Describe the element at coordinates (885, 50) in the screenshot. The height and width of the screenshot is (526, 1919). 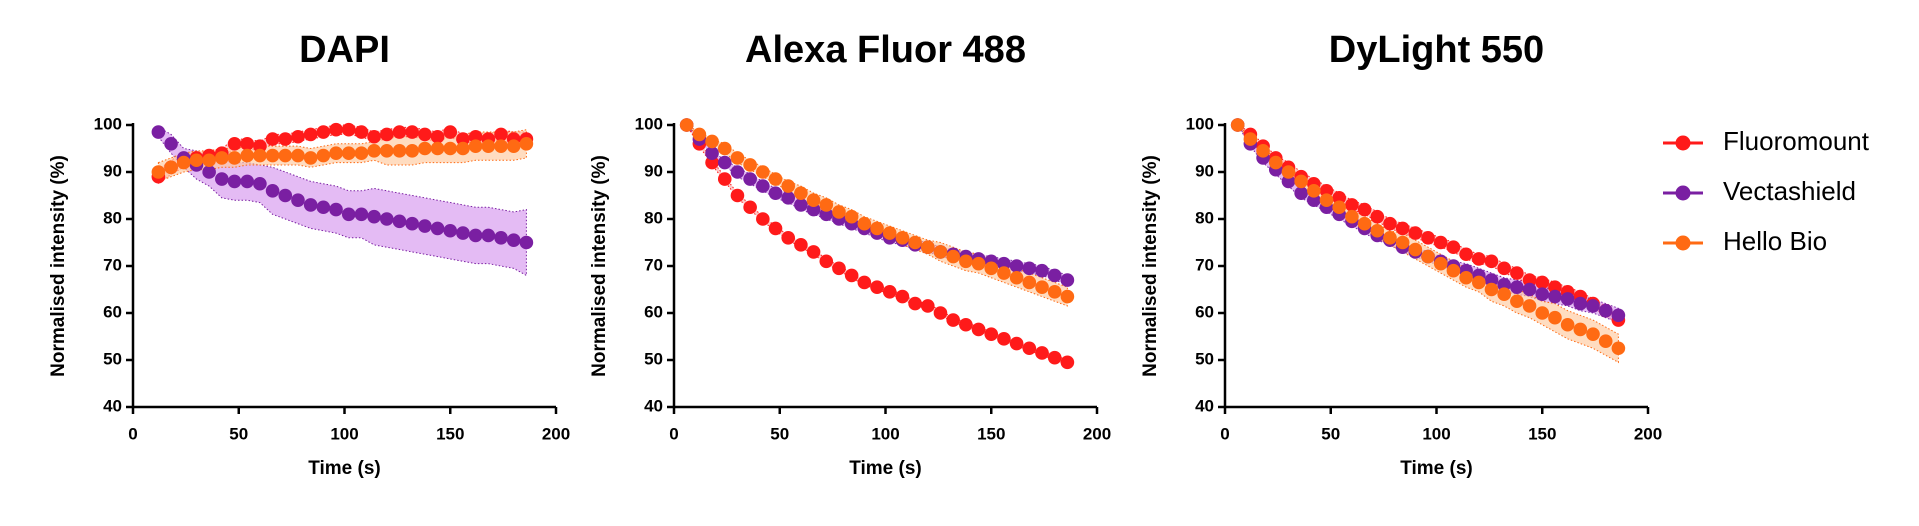
I see `chart-title: Alexa Fluor 488` at that location.